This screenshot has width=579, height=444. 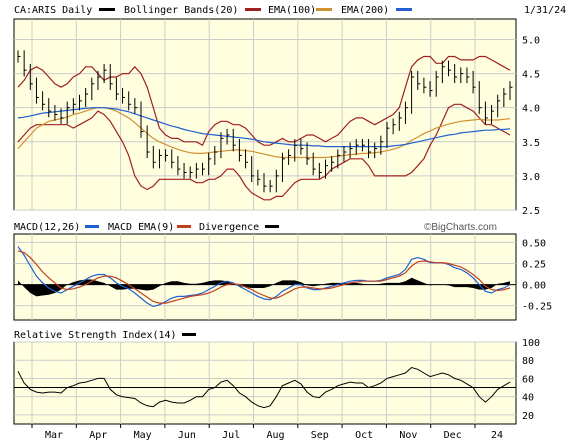 I want to click on y-tick-label: 40, so click(x=528, y=398).